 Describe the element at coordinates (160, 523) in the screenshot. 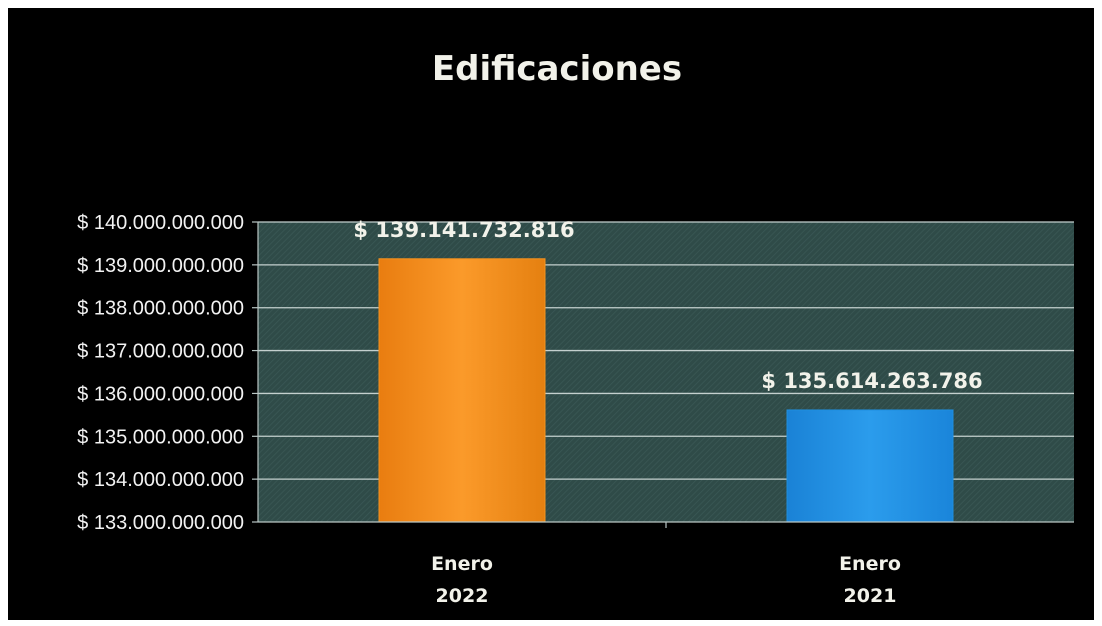

I see `y-tick-label: $ 133.000.000.000` at that location.